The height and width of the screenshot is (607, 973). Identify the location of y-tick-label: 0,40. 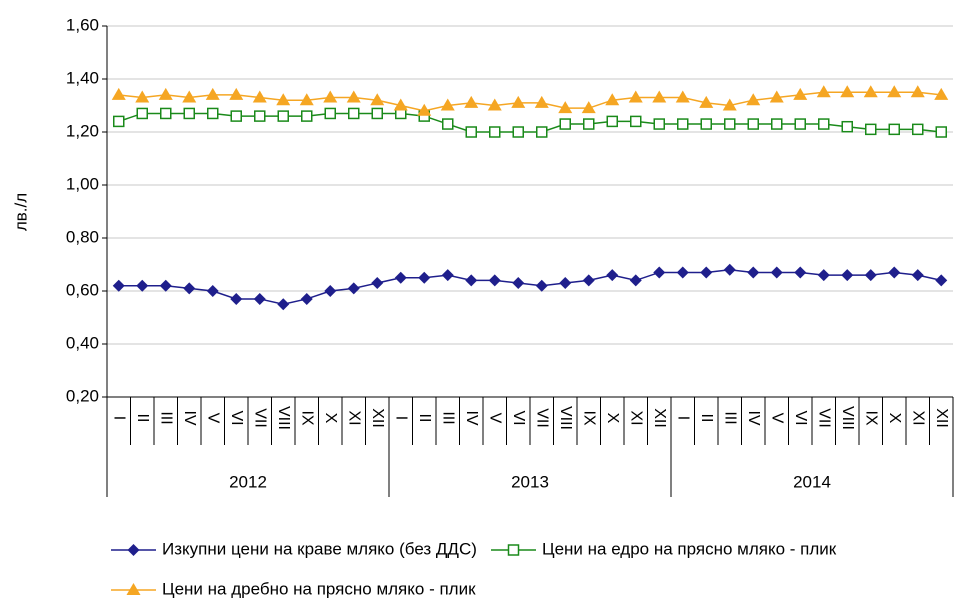
(82, 342).